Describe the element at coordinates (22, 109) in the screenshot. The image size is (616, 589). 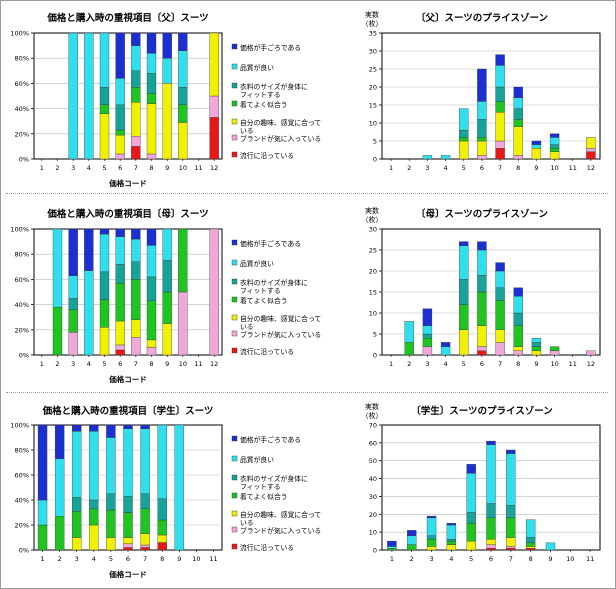
I see `y-tick-label: 40%` at that location.